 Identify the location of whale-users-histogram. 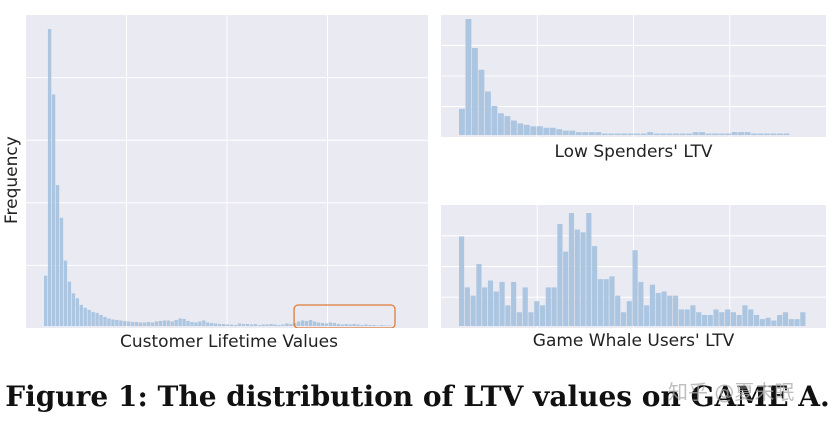
(633, 266).